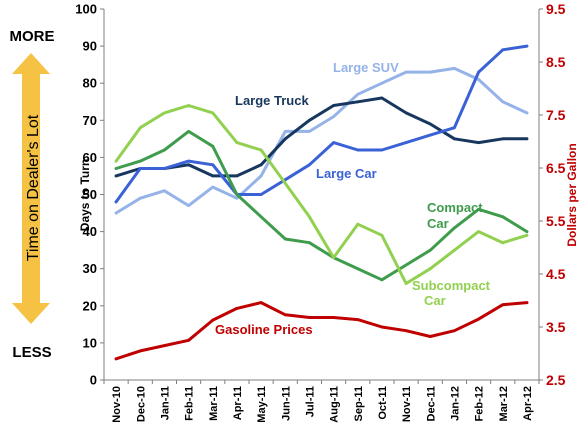 The height and width of the screenshot is (433, 588). What do you see at coordinates (321, 137) in the screenshot?
I see `large-truck-line` at bounding box center [321, 137].